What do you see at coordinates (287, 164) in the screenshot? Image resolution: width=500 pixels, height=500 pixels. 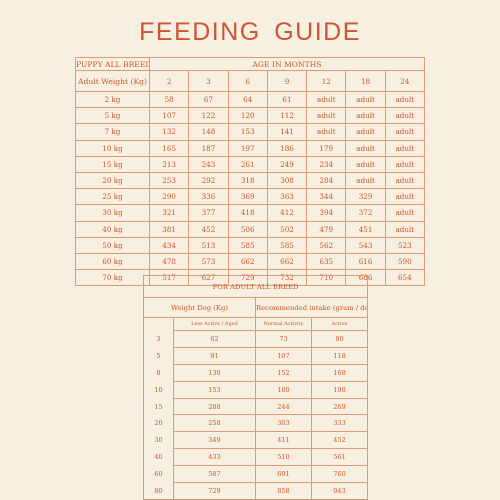 I see `feeding-amount-cell: 249` at bounding box center [287, 164].